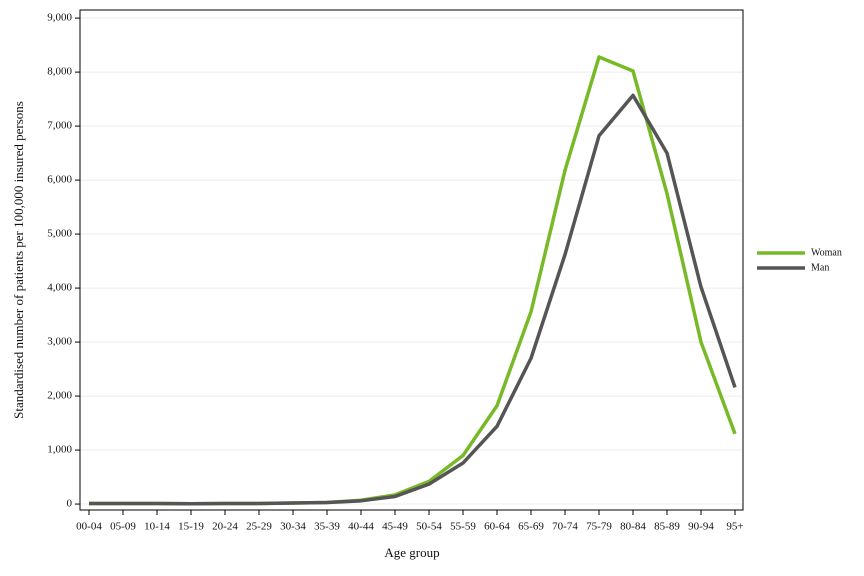  Describe the element at coordinates (59, 450) in the screenshot. I see `y-tick-label: 1,000` at that location.